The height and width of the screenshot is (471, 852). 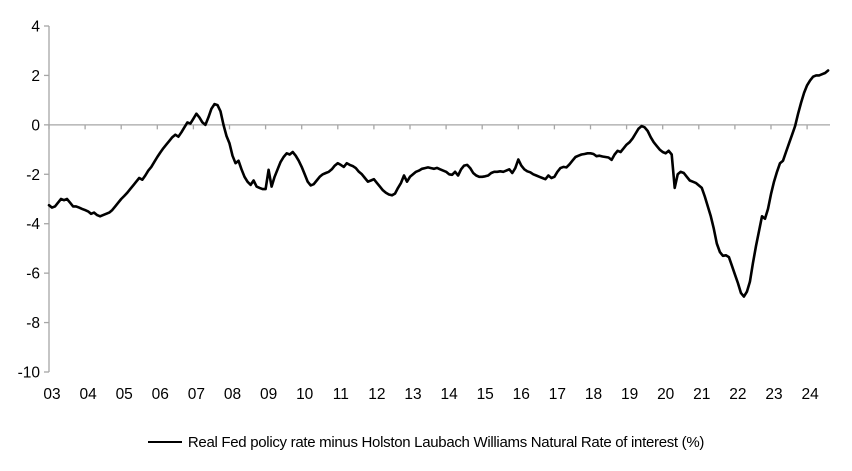 What do you see at coordinates (449, 394) in the screenshot?
I see `x-tick-label: 14` at bounding box center [449, 394].